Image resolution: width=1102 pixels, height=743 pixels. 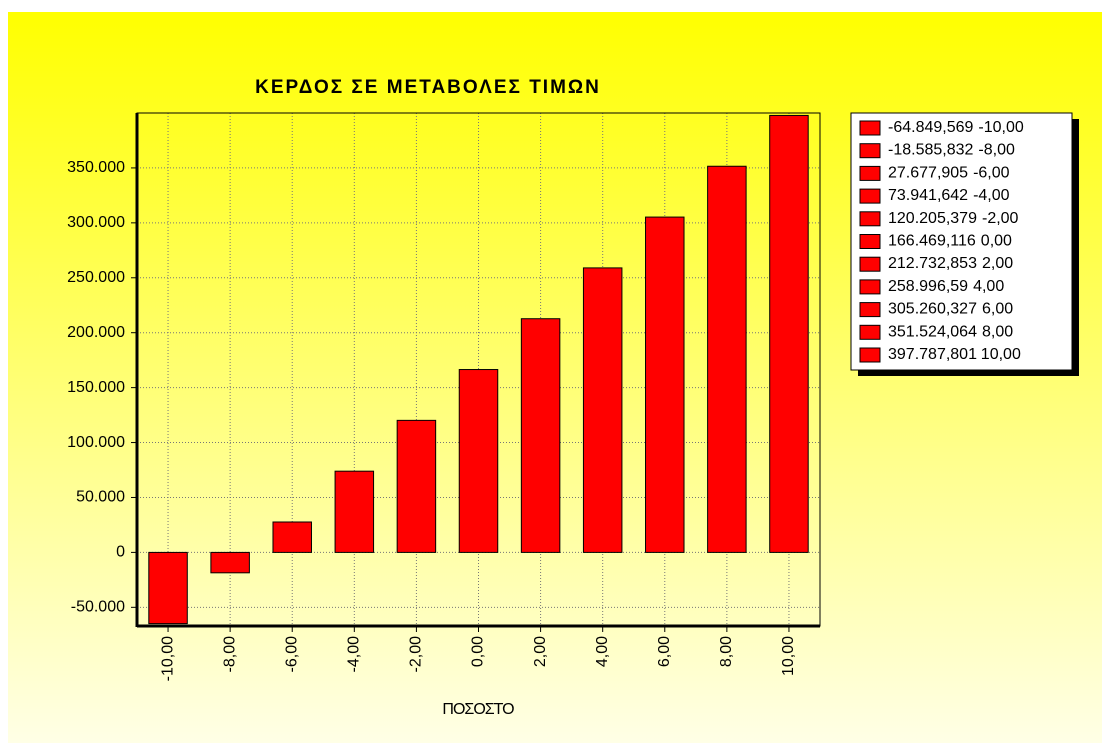 I want to click on chart-title: ΚΕΡΔΟΣ ΣΕ ΜΕΤΑΒΟΛΕΣ ΤΙΜΩΝ, so click(x=428, y=87).